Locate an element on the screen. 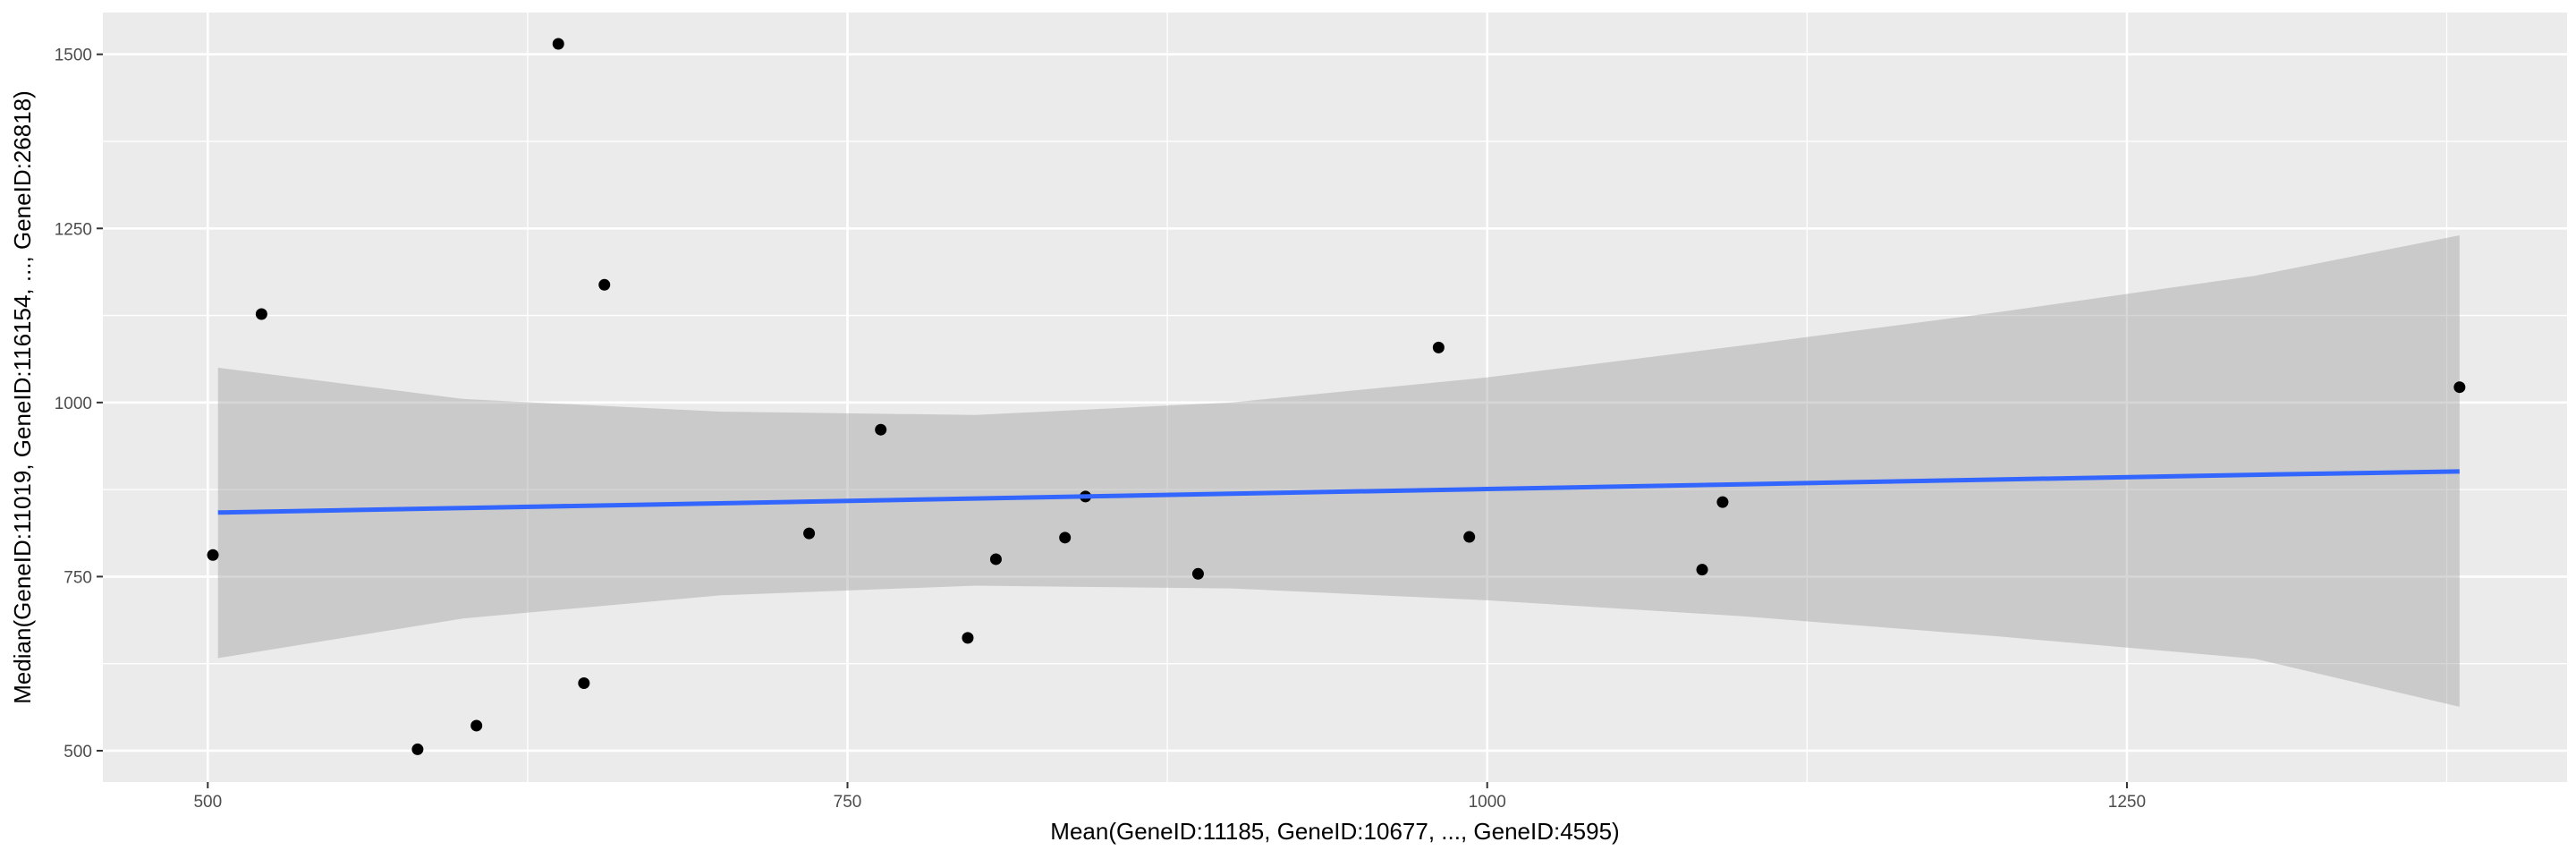 The width and height of the screenshot is (2576, 859). y-tick-label: 1500 is located at coordinates (73, 56).